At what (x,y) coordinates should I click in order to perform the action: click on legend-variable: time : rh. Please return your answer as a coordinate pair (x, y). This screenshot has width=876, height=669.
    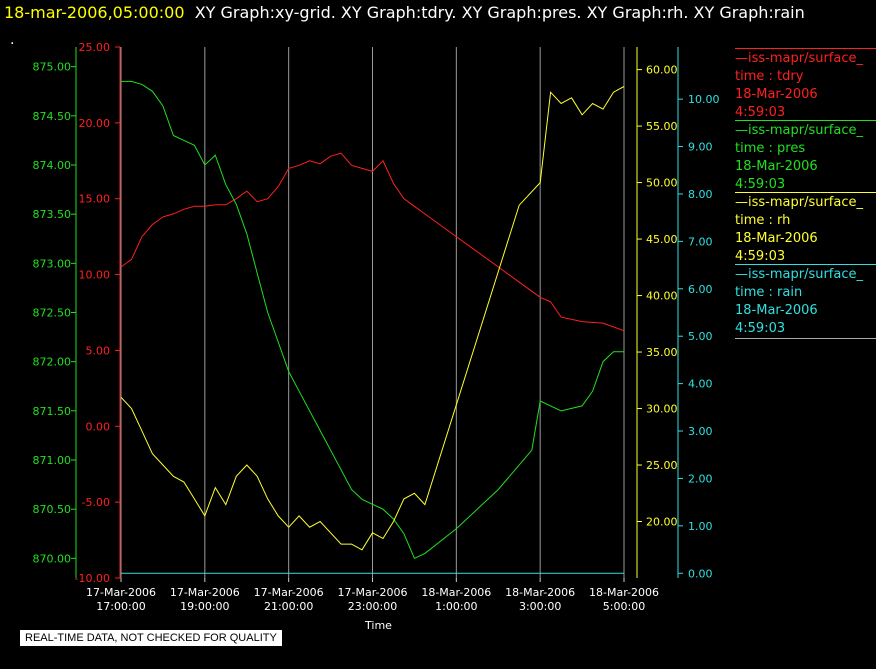
    Looking at the image, I should click on (763, 220).